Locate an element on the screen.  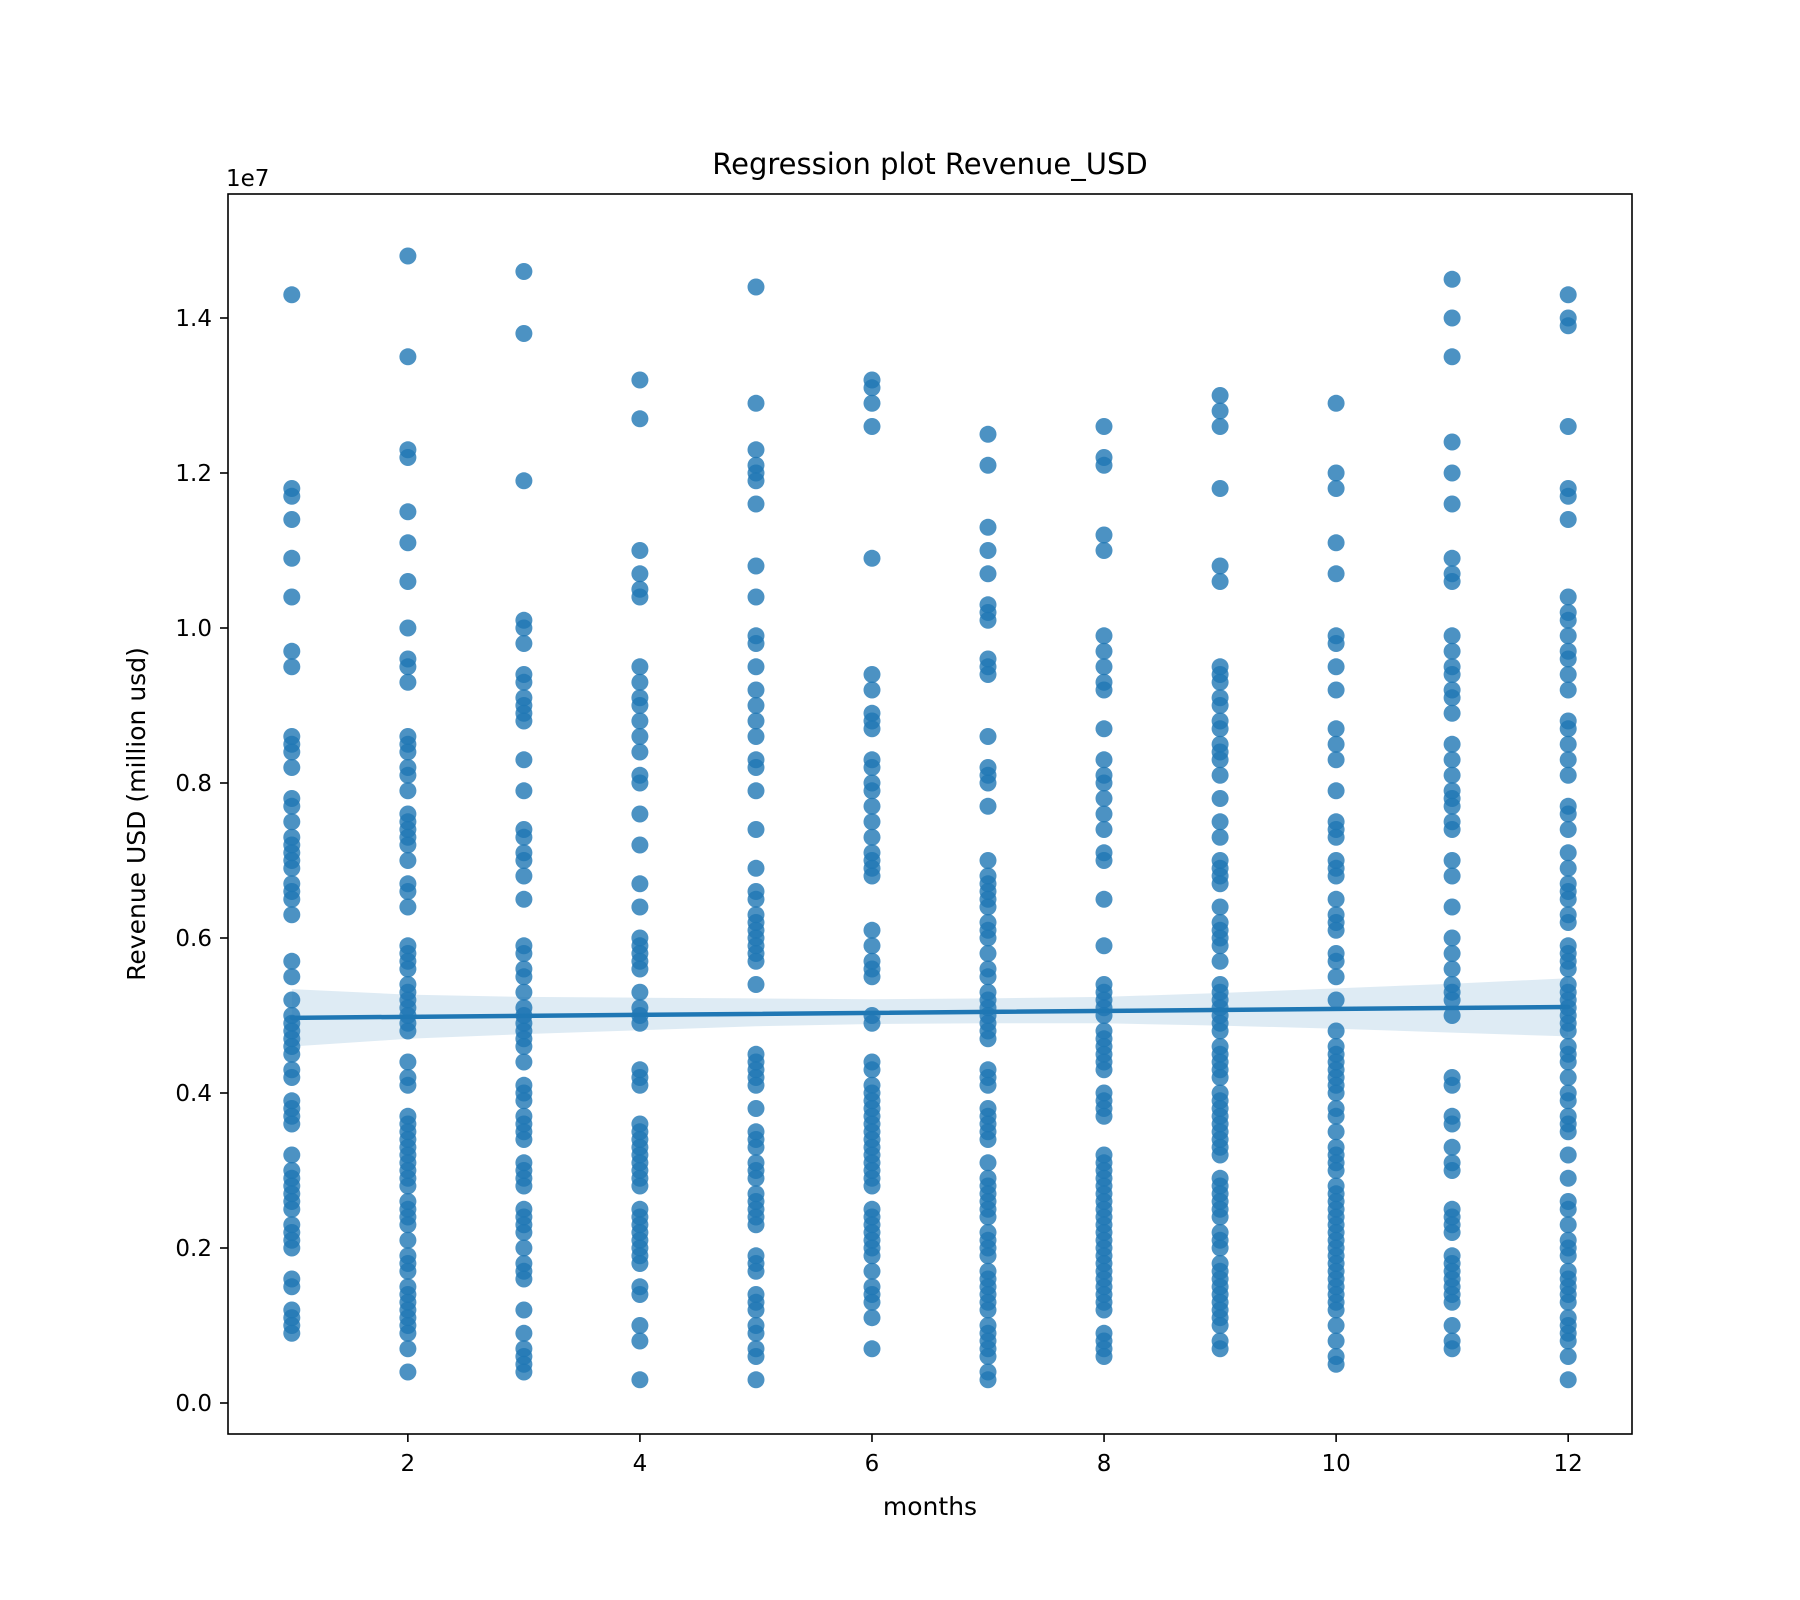
regression-line is located at coordinates (930, 1012).